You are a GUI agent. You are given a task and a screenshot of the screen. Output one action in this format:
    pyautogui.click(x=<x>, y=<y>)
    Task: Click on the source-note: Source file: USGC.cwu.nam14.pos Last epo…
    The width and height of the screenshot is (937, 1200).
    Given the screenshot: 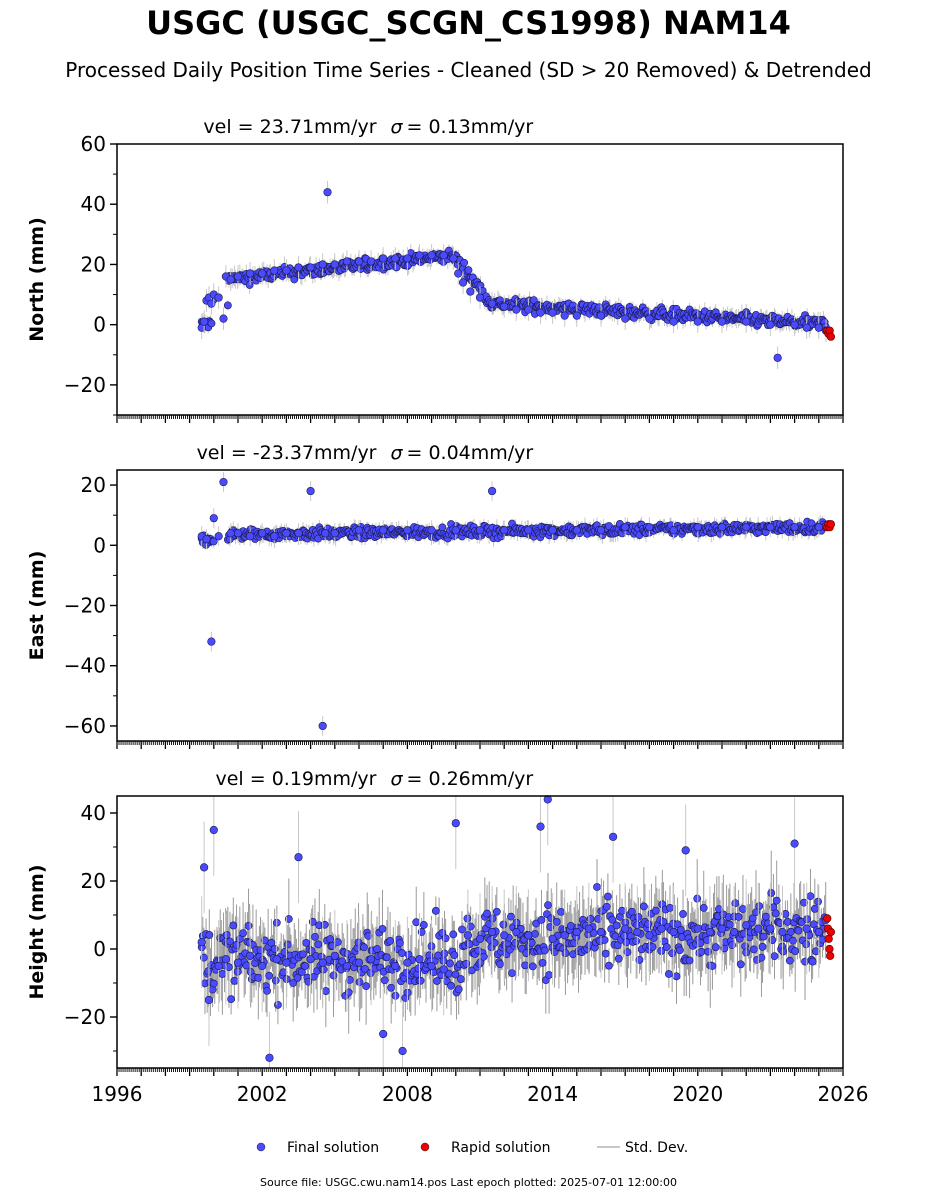 What is the action you would take?
    pyautogui.click(x=468, y=1182)
    